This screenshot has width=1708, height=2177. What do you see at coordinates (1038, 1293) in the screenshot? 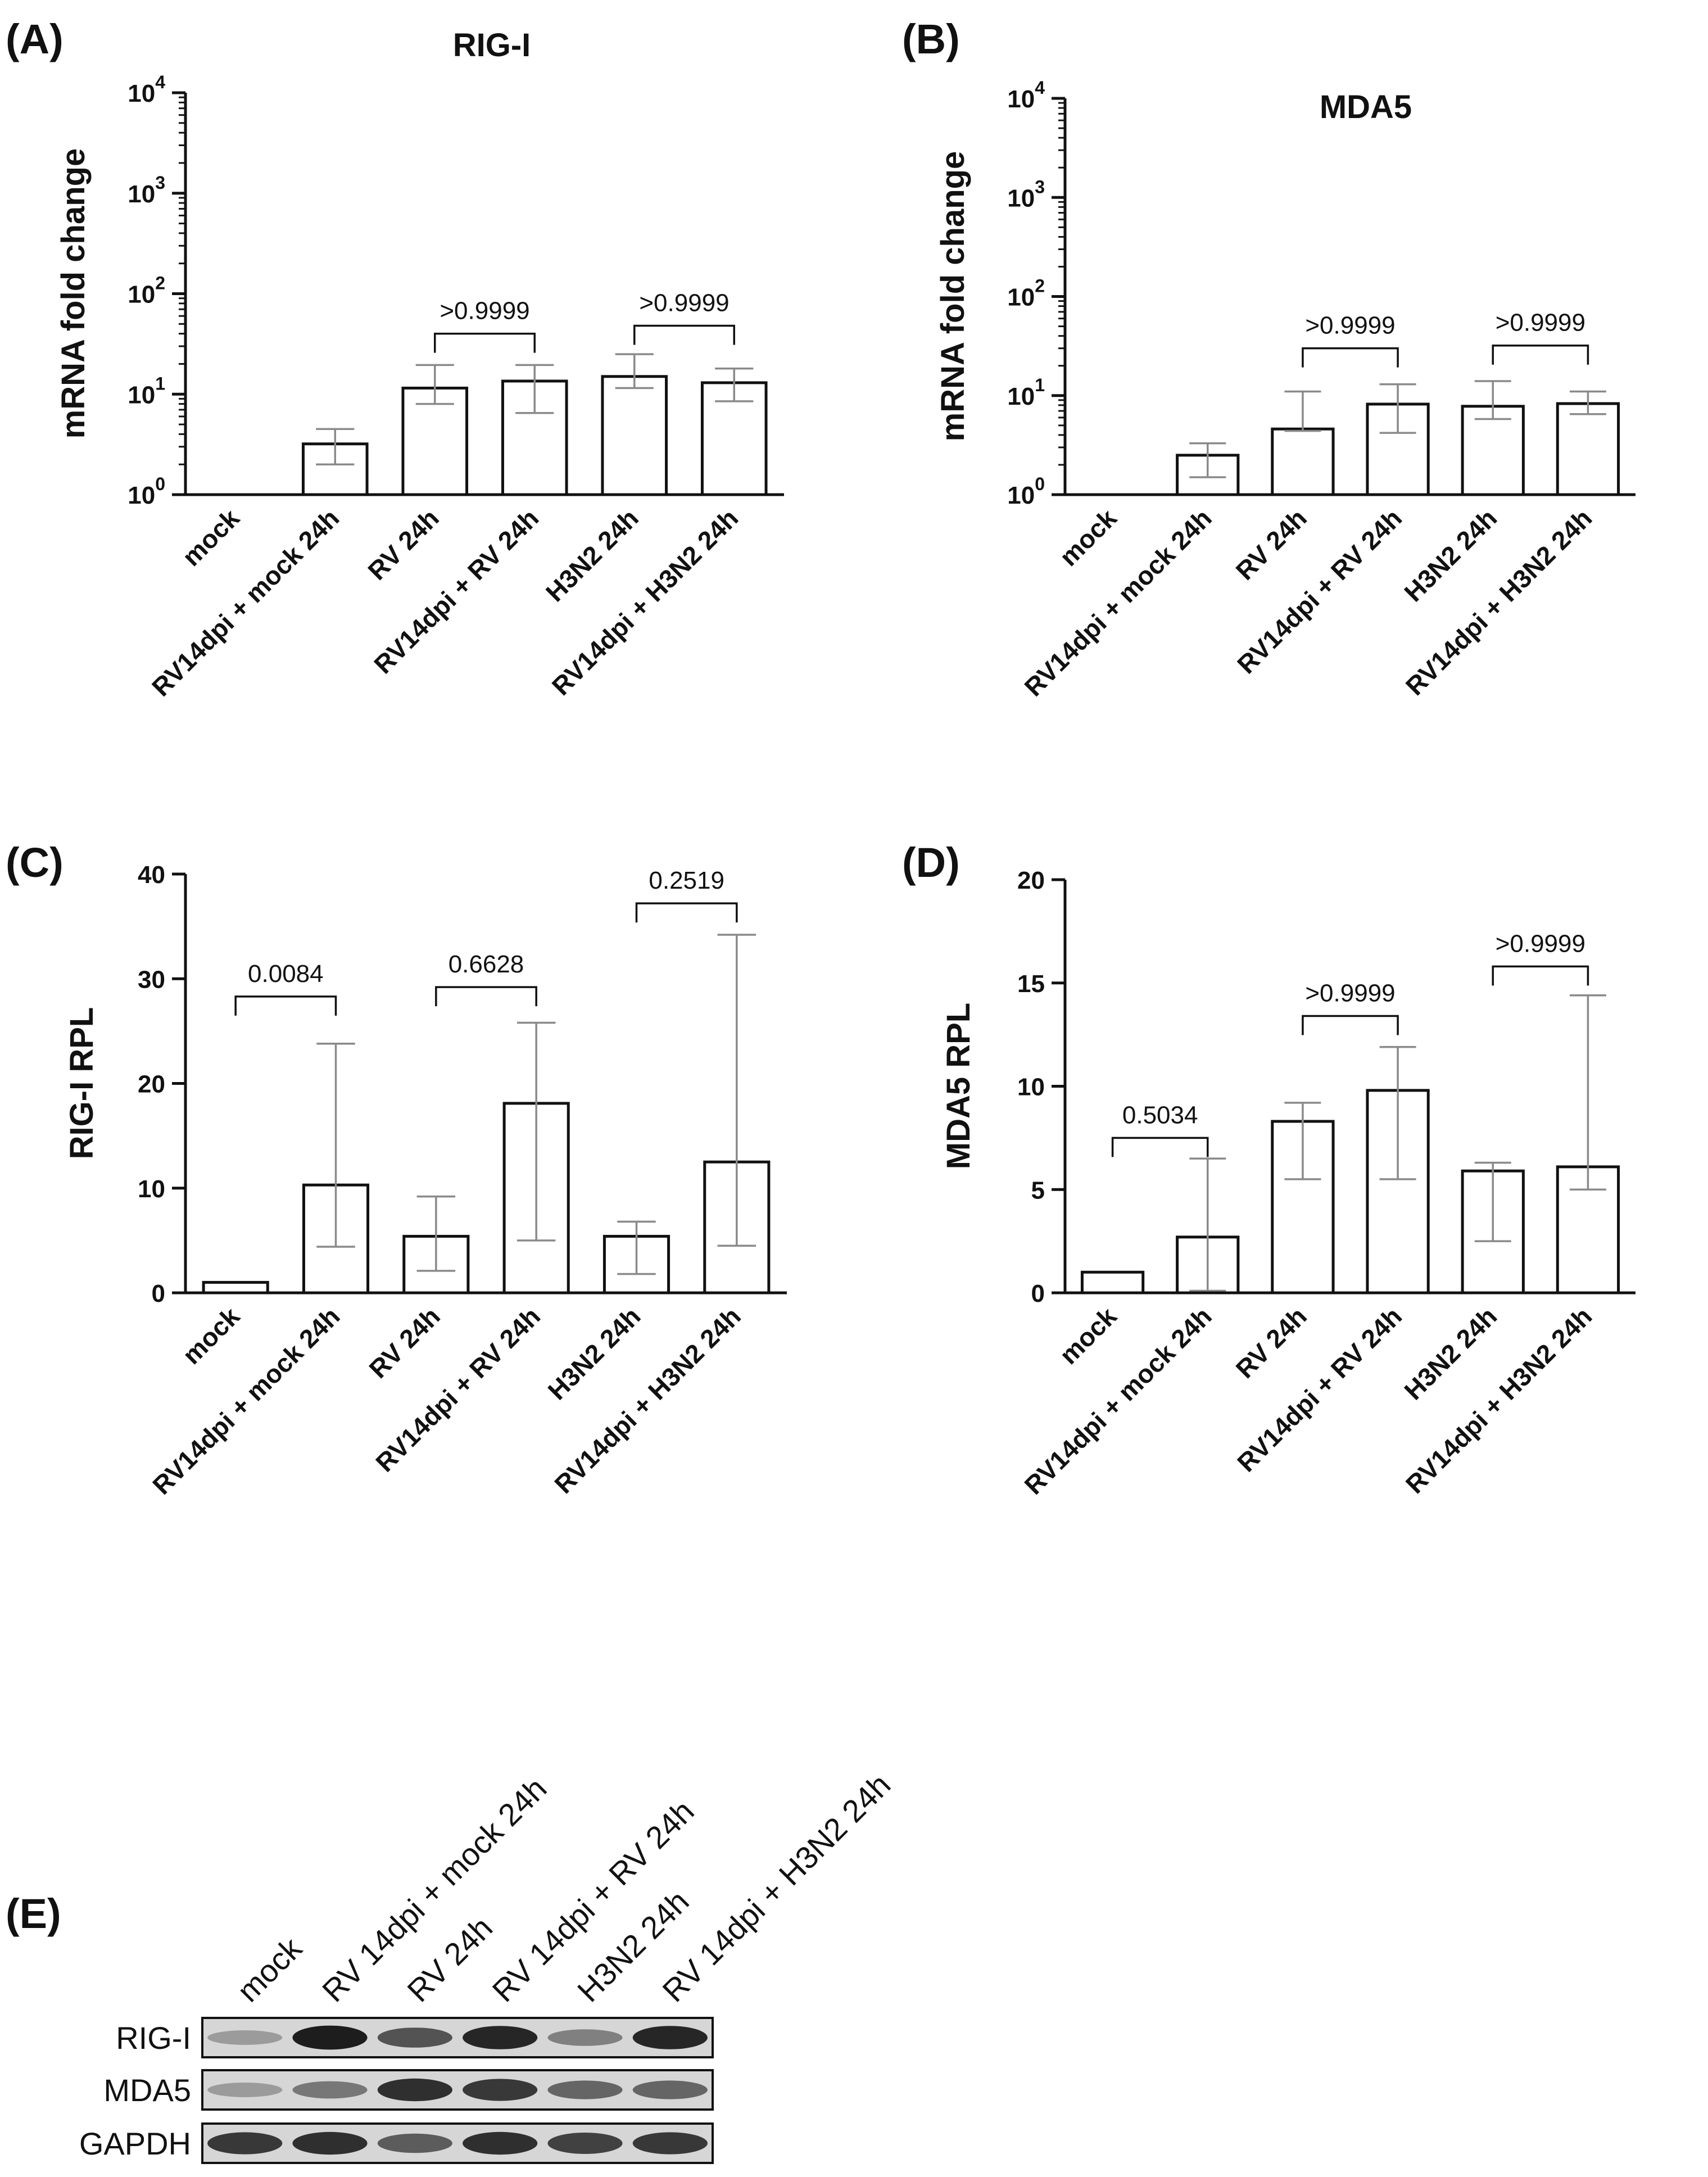
I see `panel-d-y-tick-label: 0` at bounding box center [1038, 1293].